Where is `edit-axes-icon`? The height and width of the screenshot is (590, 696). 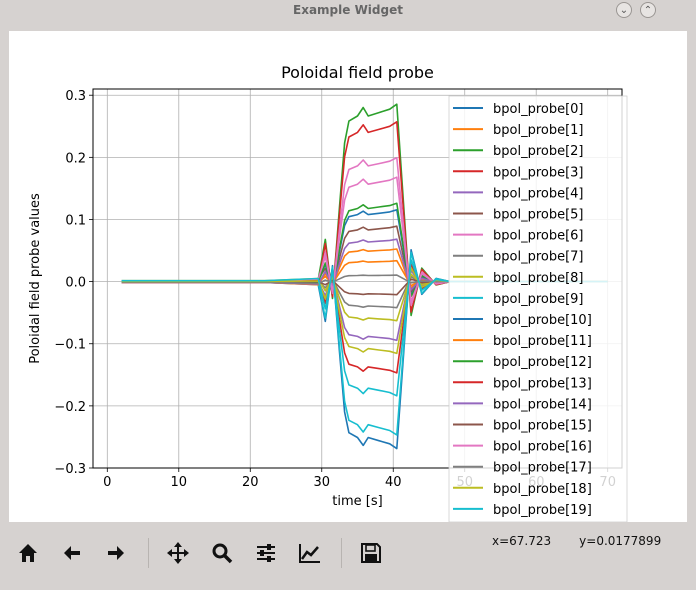 edit-axes-icon is located at coordinates (310, 553).